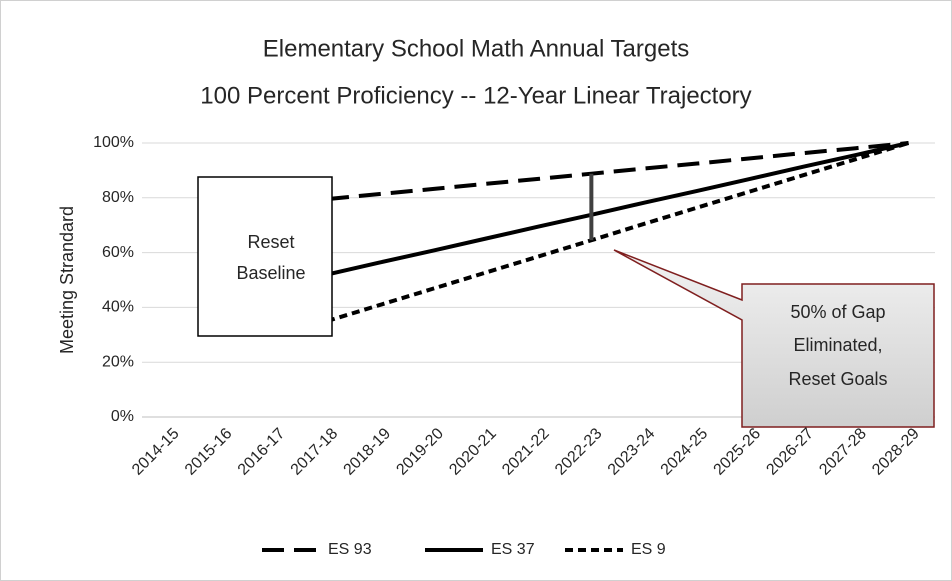 This screenshot has width=952, height=581. I want to click on y-tick-label: 80%, so click(118, 197).